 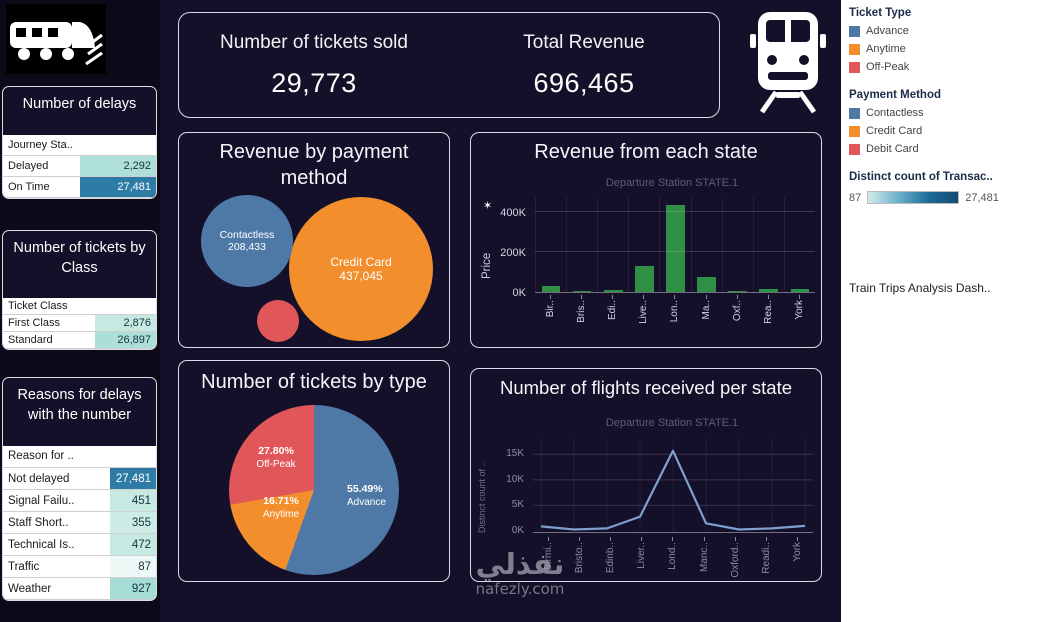 What do you see at coordinates (79, 588) in the screenshot?
I see `table-row: Weather 927` at bounding box center [79, 588].